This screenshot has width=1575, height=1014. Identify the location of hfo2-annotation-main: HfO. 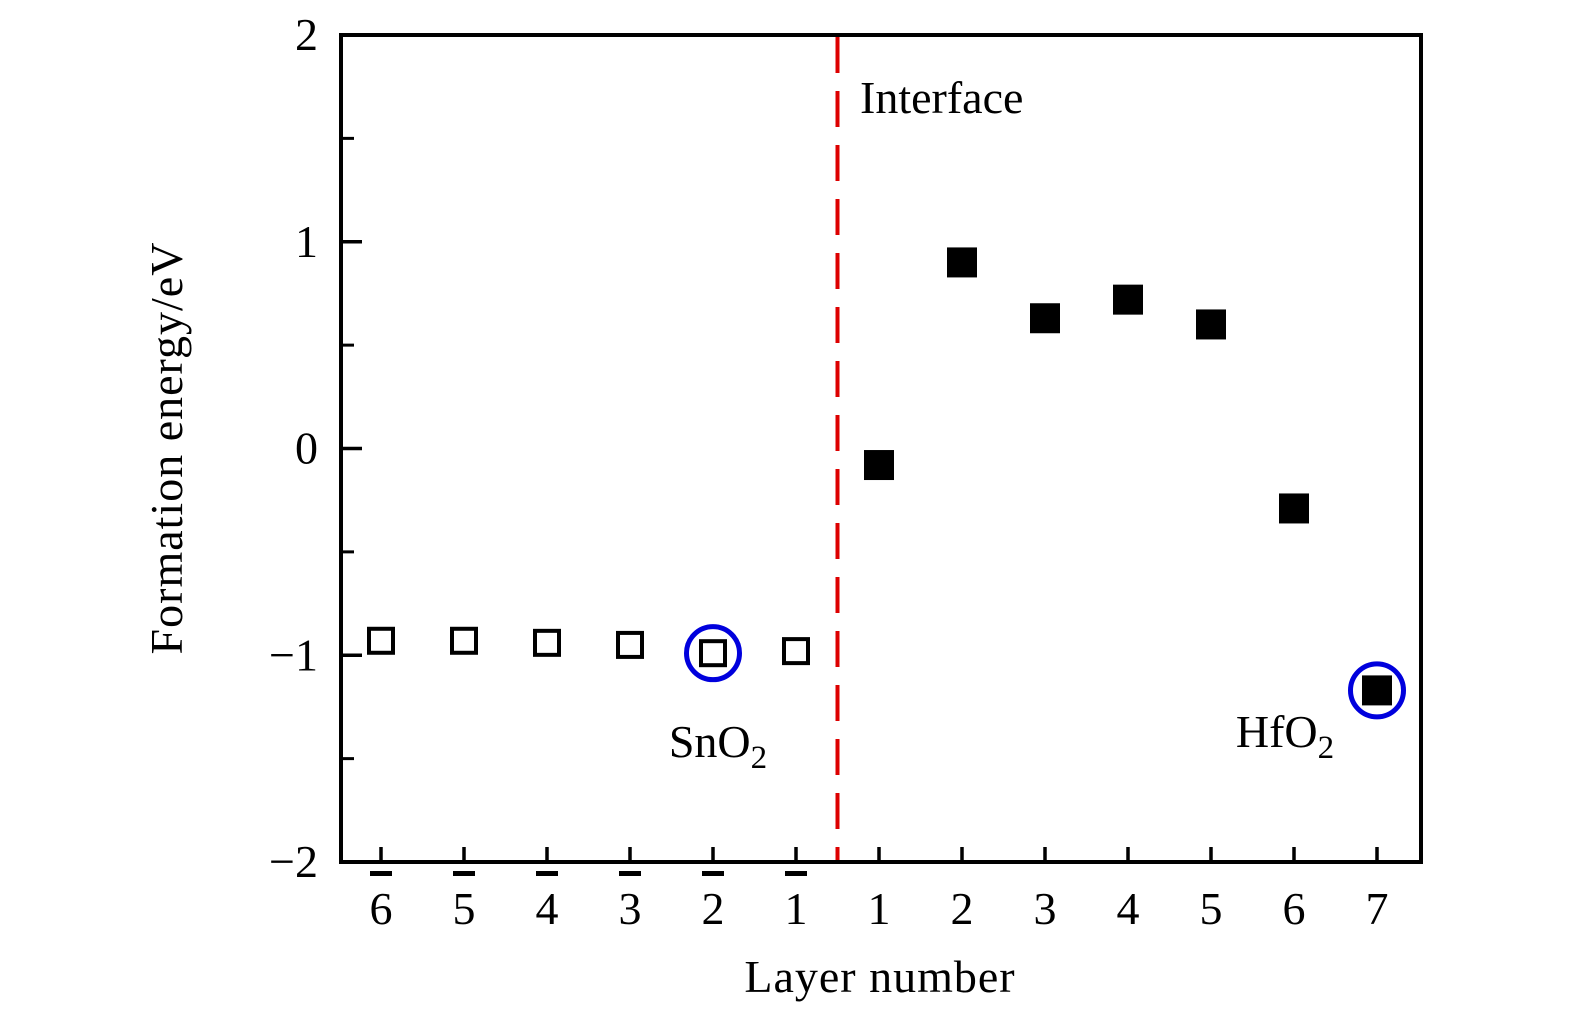
(1277, 731).